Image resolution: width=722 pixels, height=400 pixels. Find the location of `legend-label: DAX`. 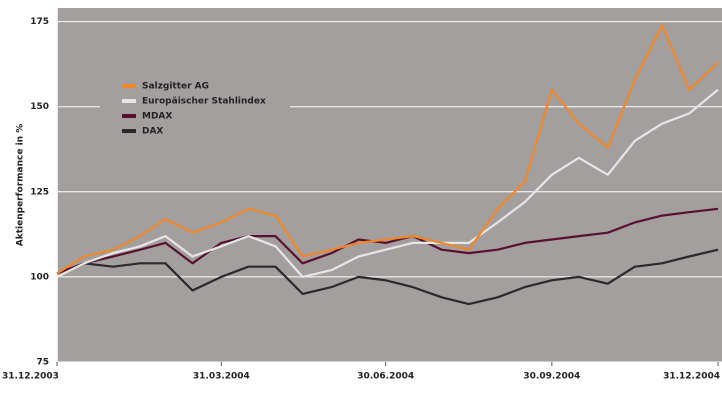

legend-label: DAX is located at coordinates (152, 132).